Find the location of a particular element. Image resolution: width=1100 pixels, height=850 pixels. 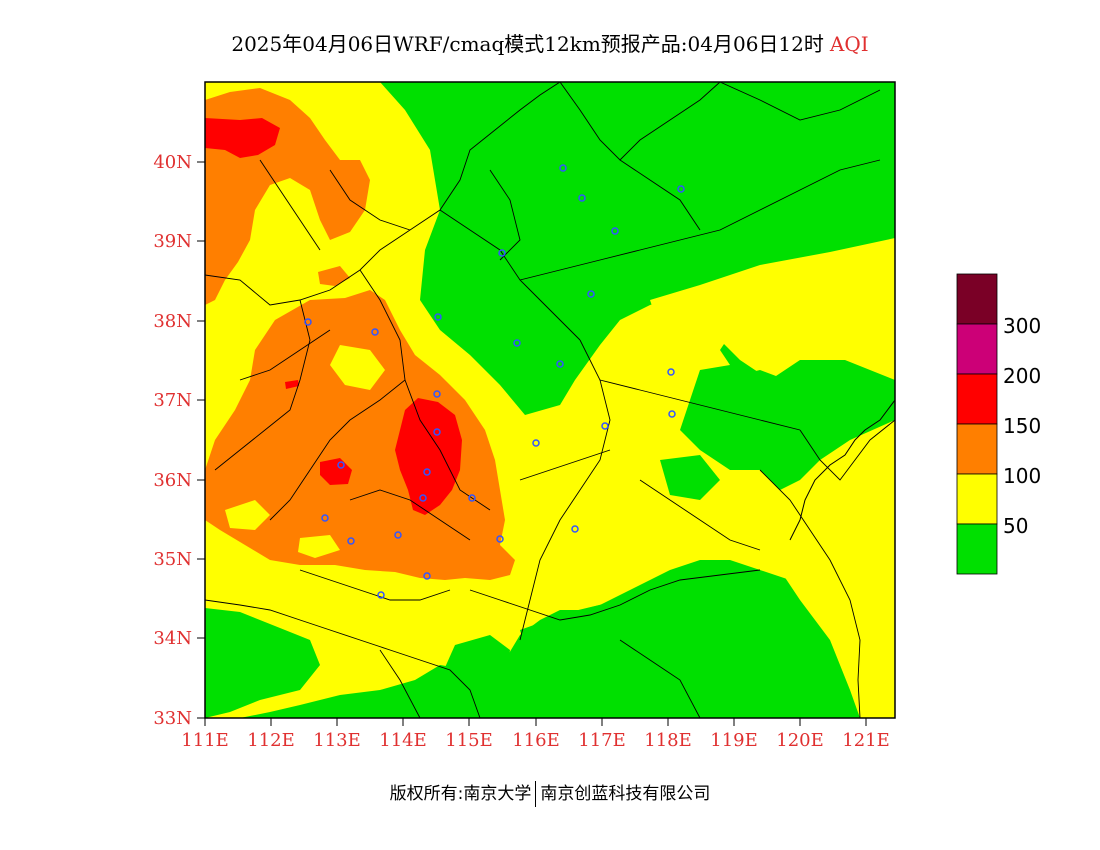

lon-label: 119E is located at coordinates (734, 740).